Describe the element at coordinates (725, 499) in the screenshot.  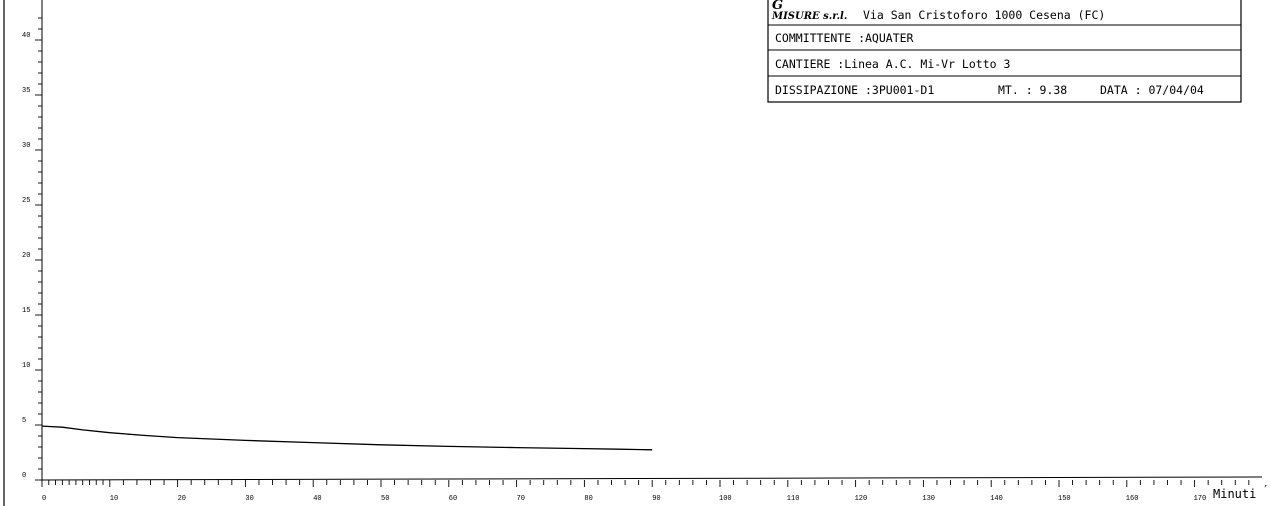
I see `x-tick-label: 100` at that location.